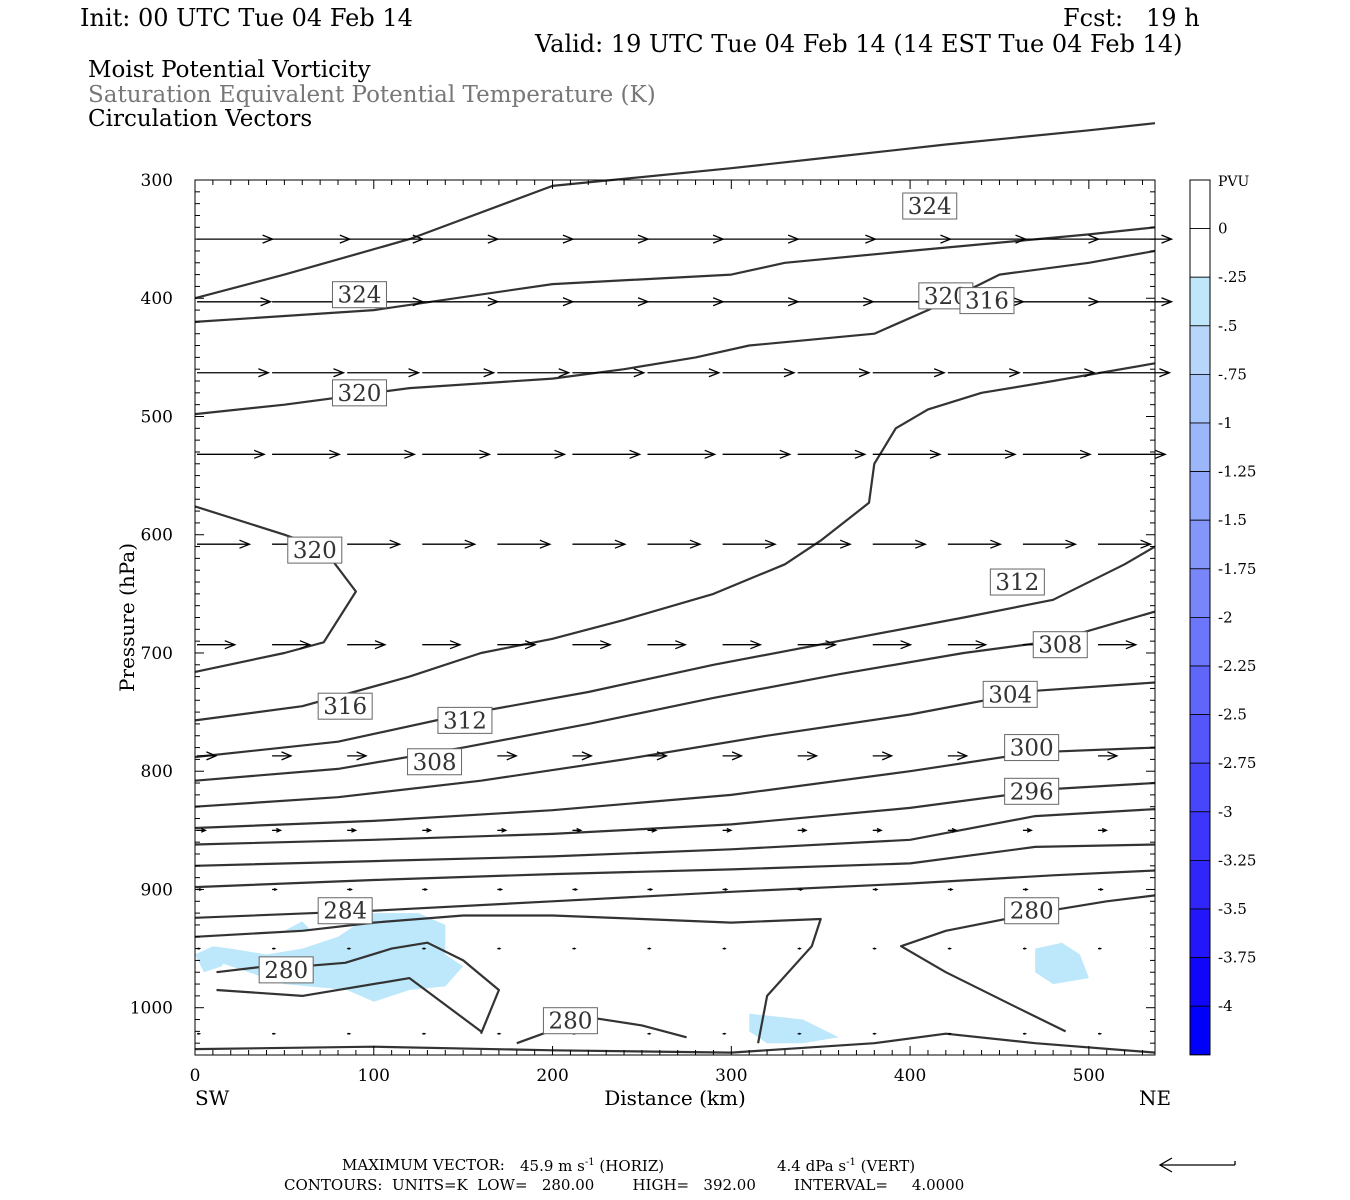 Image resolution: width=1350 pixels, height=1200 pixels. Describe the element at coordinates (1032, 912) in the screenshot. I see `contour-label-text: 280` at that location.